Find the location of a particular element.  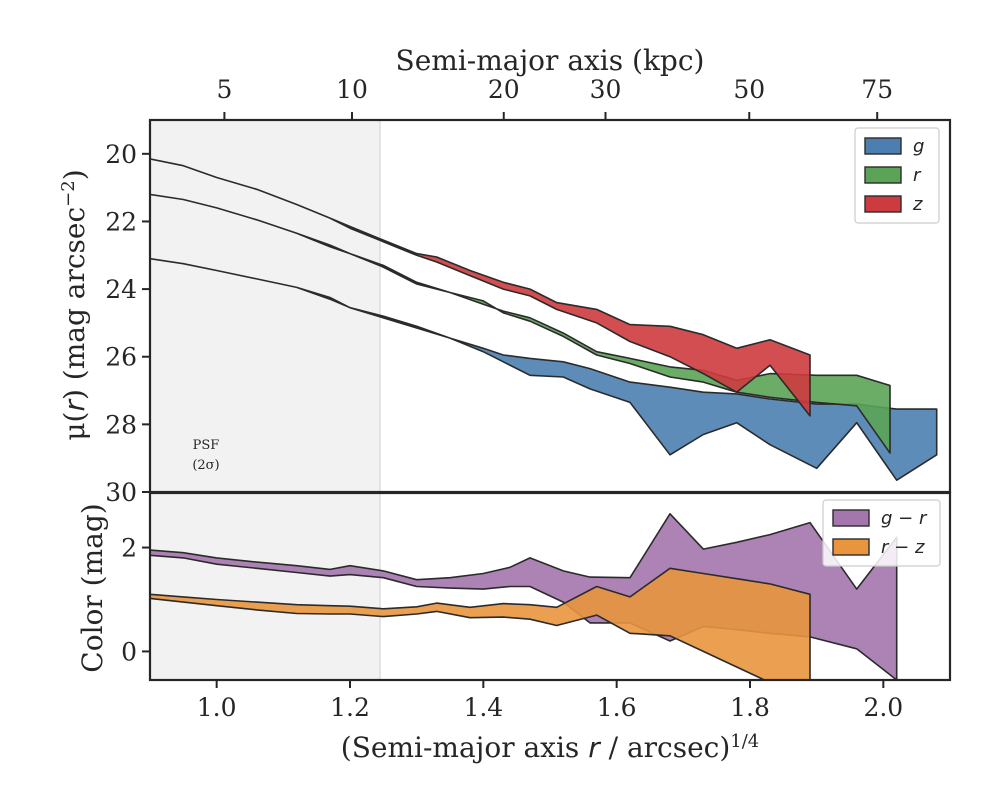

x-tick-label: 1.8 is located at coordinates (750, 707).